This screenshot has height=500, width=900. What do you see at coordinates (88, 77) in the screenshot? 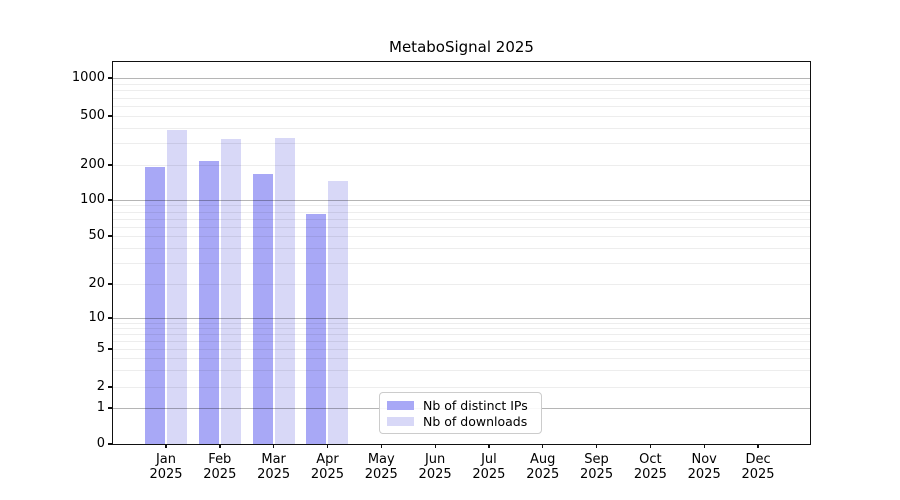
I see `y-tick-label: 1000` at bounding box center [88, 77].